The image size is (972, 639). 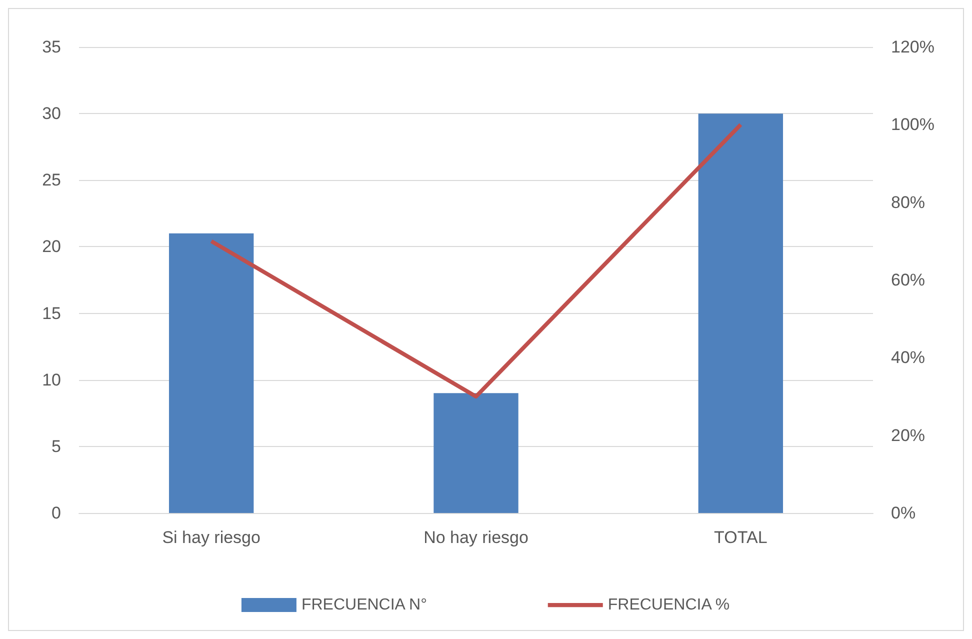 I want to click on legend-label: FRECUENCIA N°, so click(x=364, y=605).